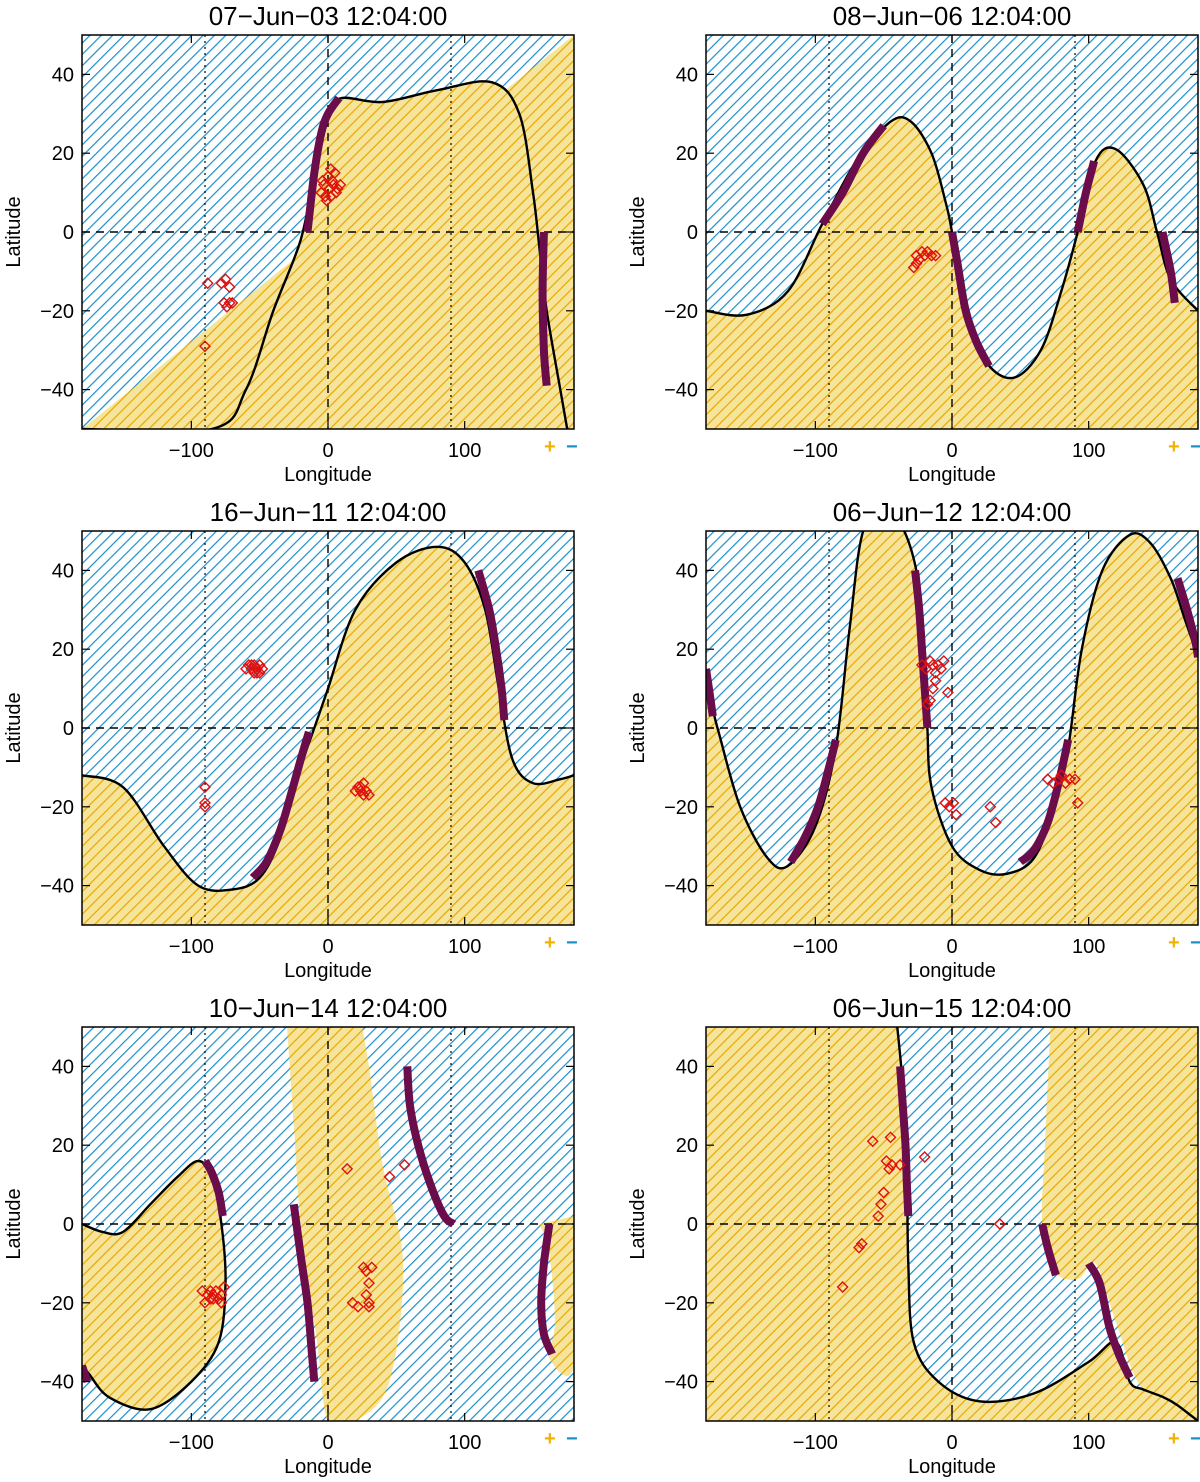 This screenshot has width=1200, height=1482. I want to click on polarity-inversion-line, so click(154, 1285).